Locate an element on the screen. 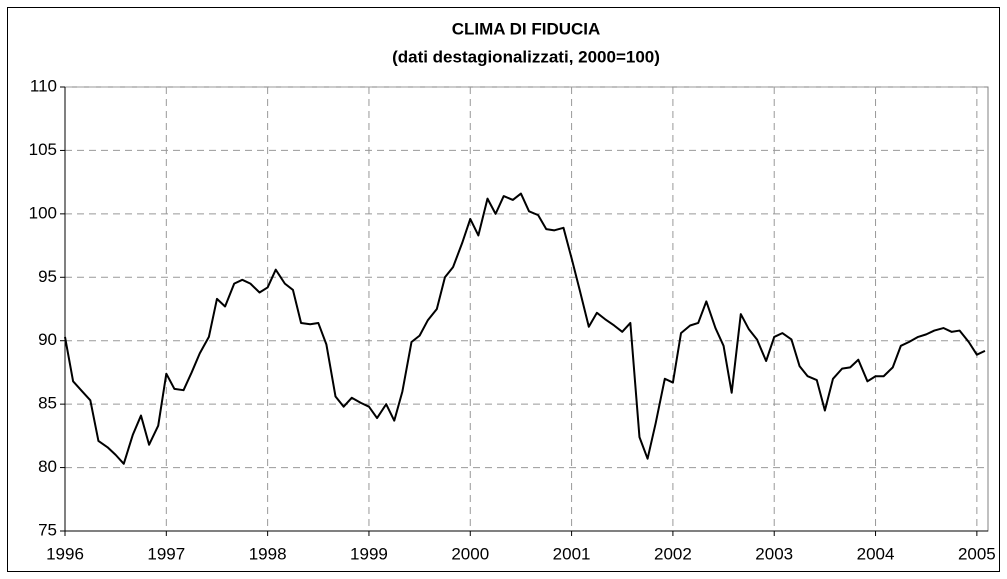 This screenshot has height=579, width=1007. y-tick-label: 80 is located at coordinates (47, 466).